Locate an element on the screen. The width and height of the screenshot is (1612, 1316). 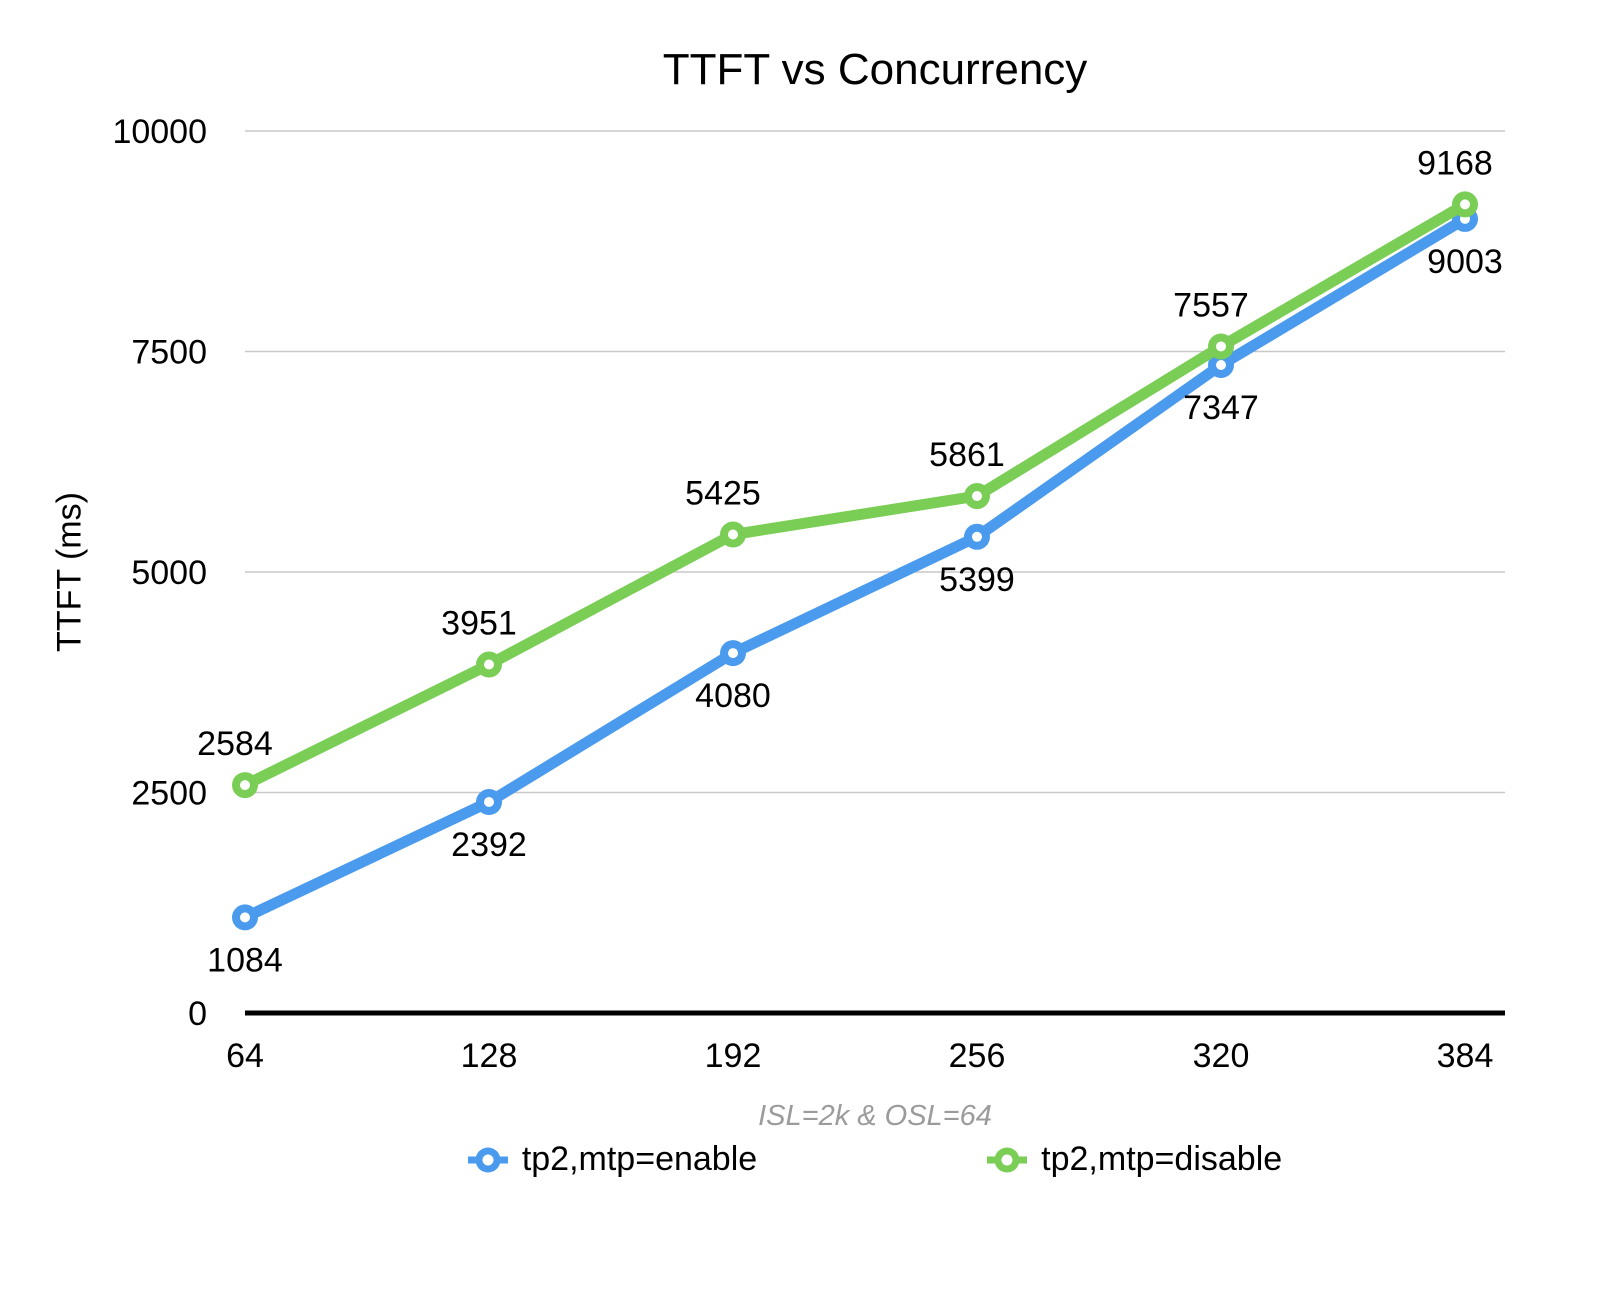
y-tick-label: 5000 is located at coordinates (169, 573).